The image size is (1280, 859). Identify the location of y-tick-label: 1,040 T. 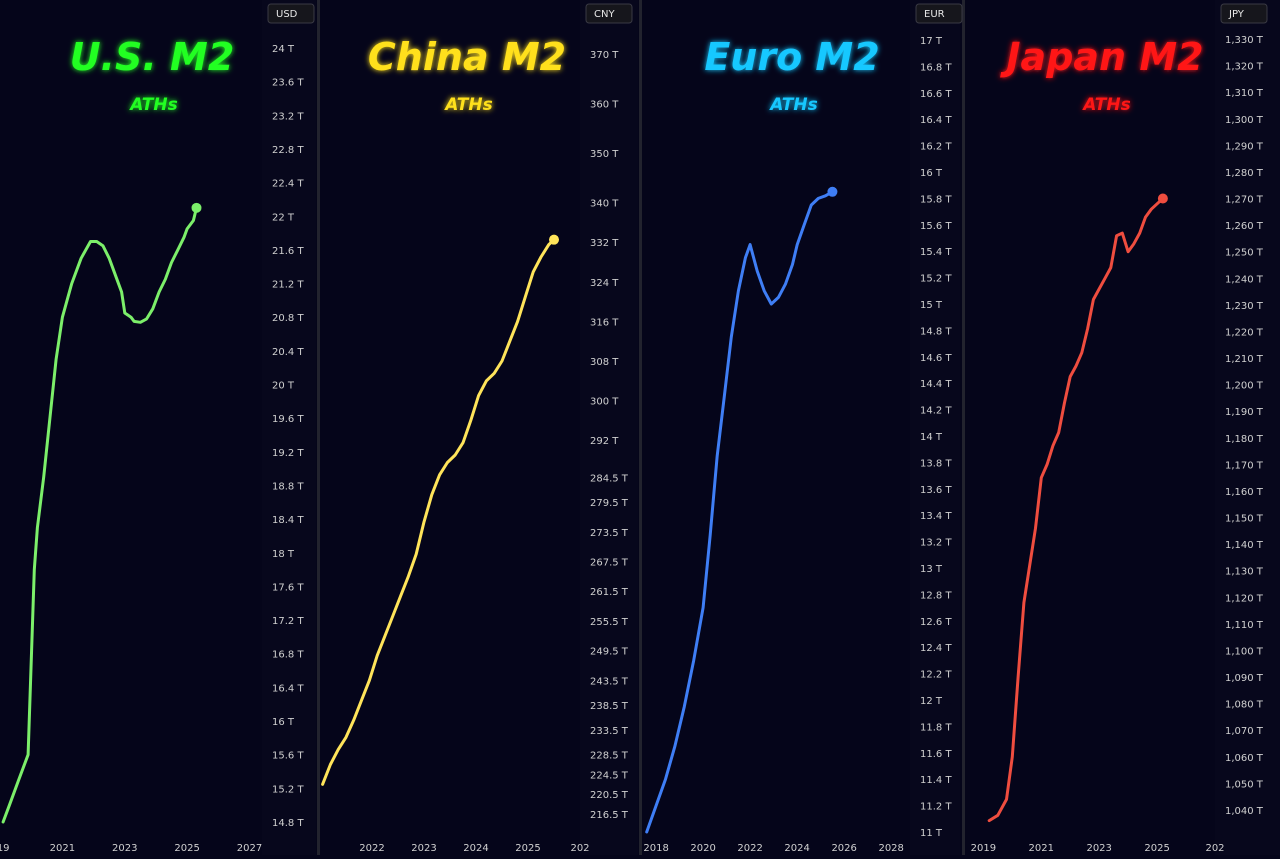
(1244, 811).